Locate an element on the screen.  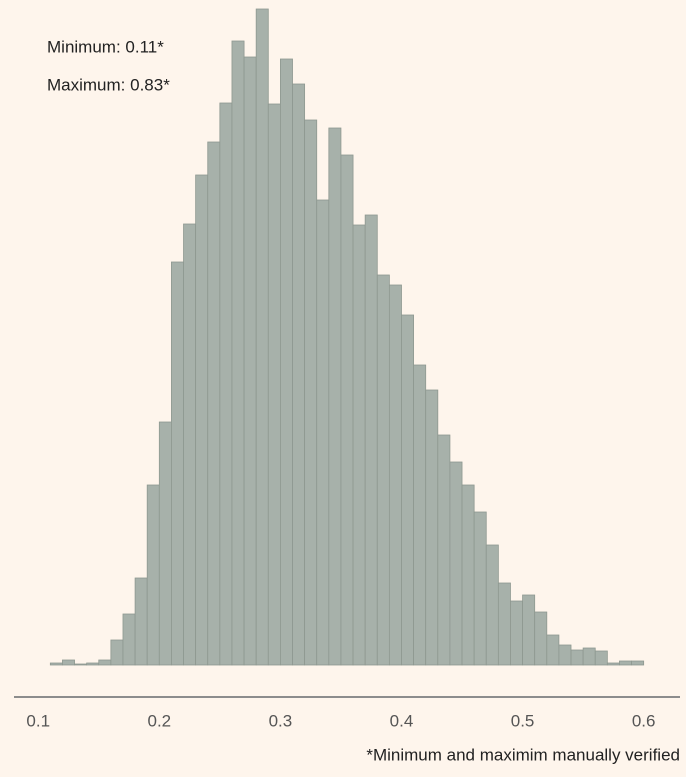
x-tick-label: 0.2 is located at coordinates (159, 720).